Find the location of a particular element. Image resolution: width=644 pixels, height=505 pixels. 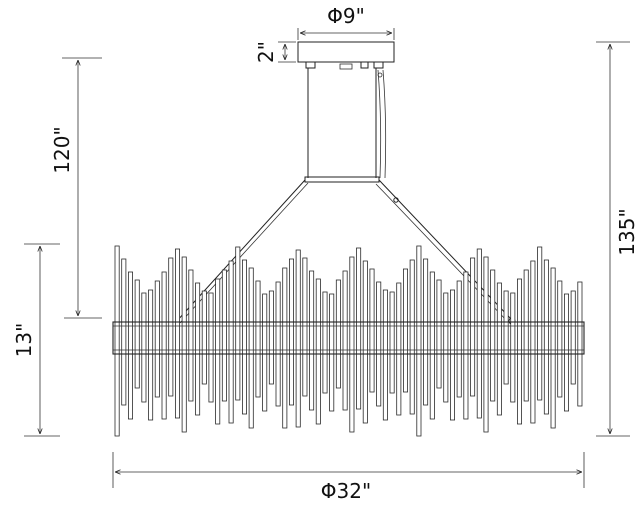

canopy-diameter-label: Φ9" is located at coordinates (346, 16).